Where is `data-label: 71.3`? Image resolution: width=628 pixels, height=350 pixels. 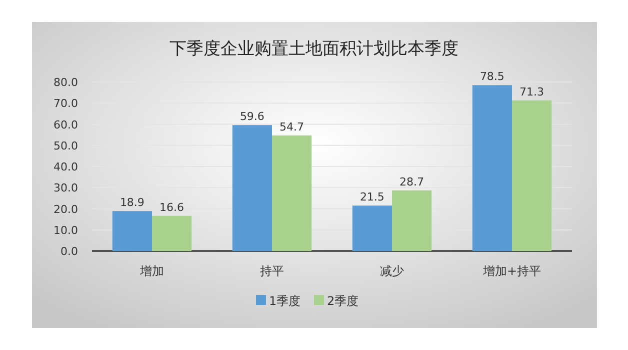
data-label: 71.3 is located at coordinates (532, 91).